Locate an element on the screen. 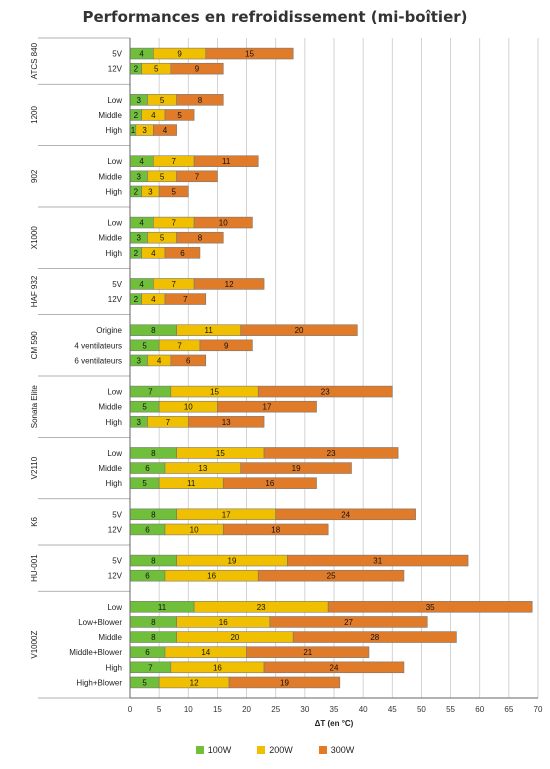  group-label: V2110 is located at coordinates (34, 467).